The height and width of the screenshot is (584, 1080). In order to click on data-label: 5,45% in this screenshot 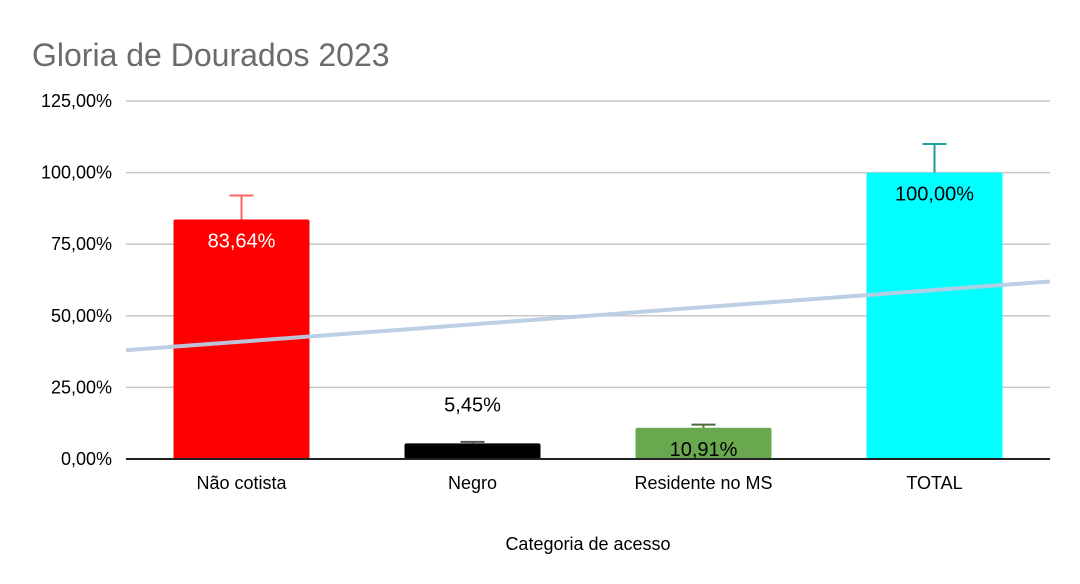, I will do `click(472, 405)`.